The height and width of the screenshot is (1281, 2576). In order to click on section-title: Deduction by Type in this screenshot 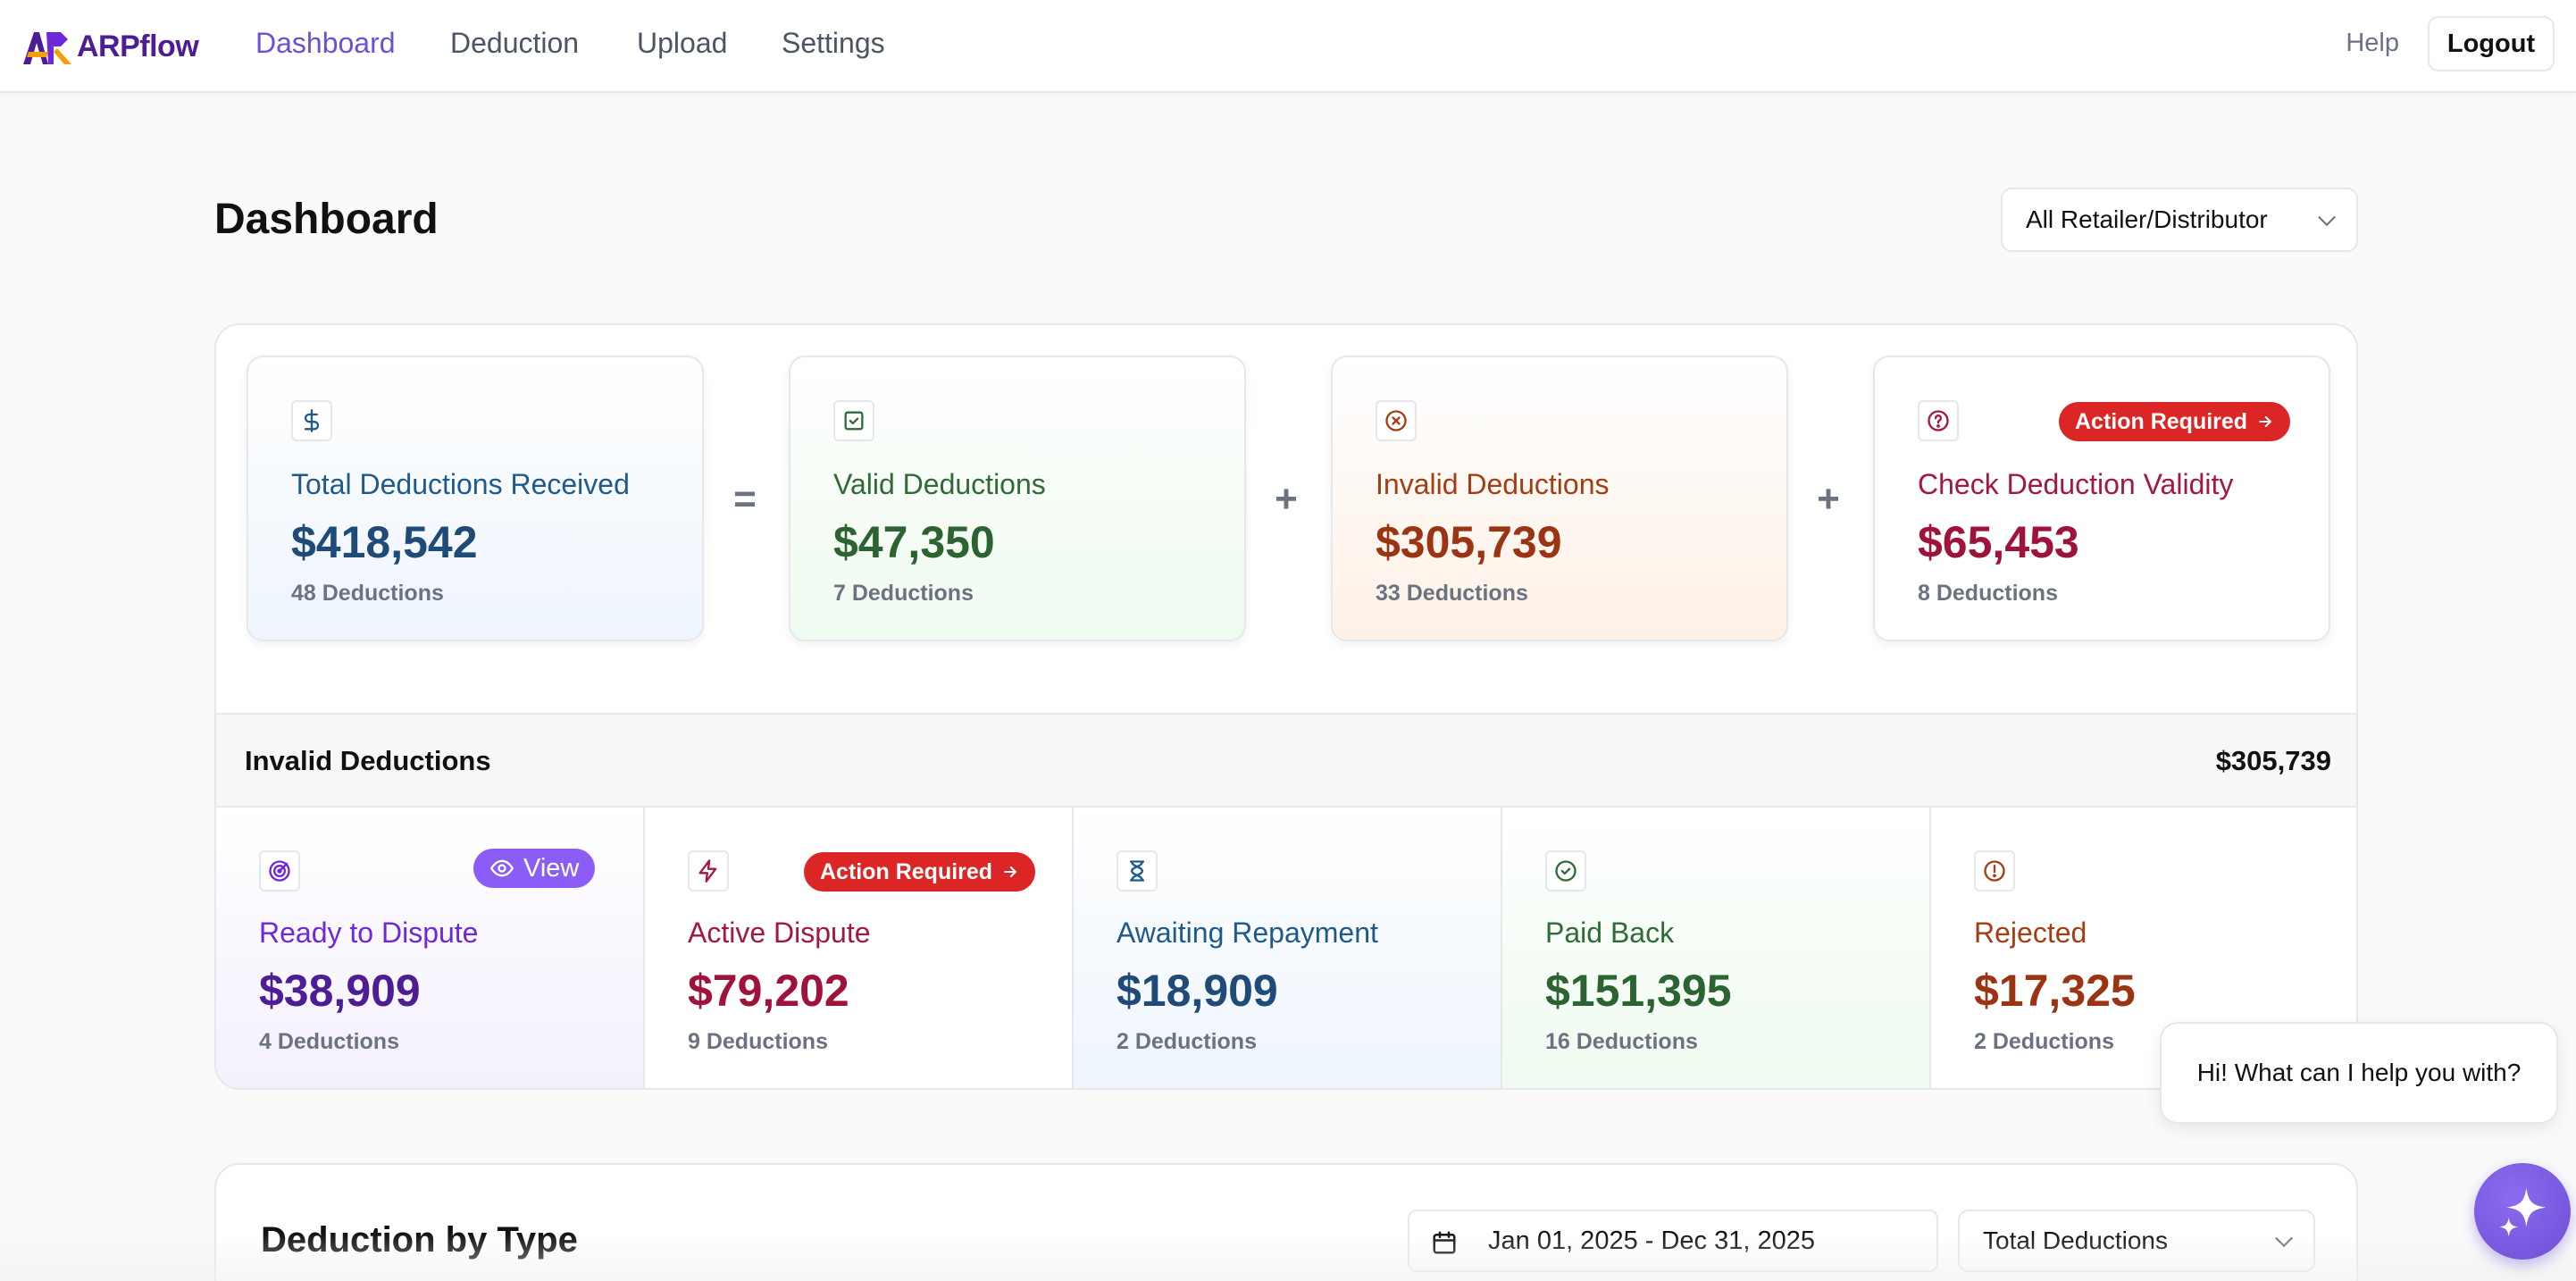, I will do `click(420, 1240)`.